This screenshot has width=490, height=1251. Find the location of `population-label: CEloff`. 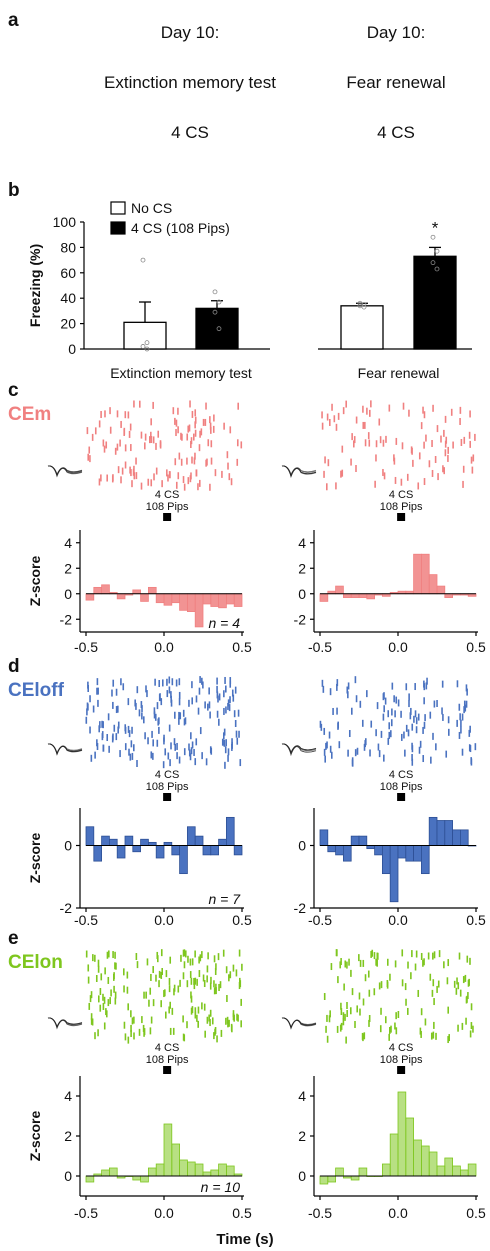

population-label: CEloff is located at coordinates (36, 690).